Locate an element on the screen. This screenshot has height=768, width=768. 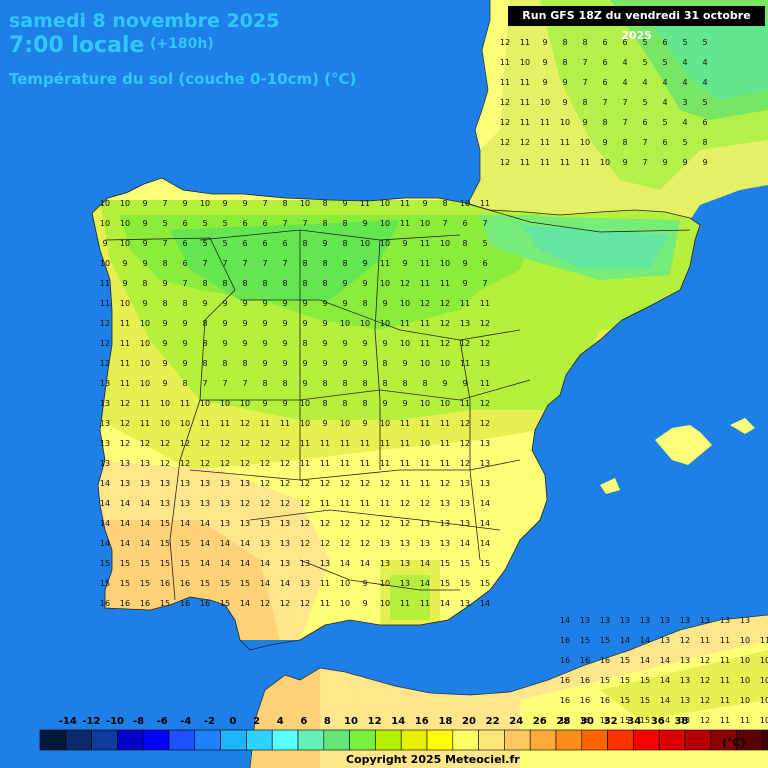
legend-tick-label: 10 is located at coordinates (351, 721).